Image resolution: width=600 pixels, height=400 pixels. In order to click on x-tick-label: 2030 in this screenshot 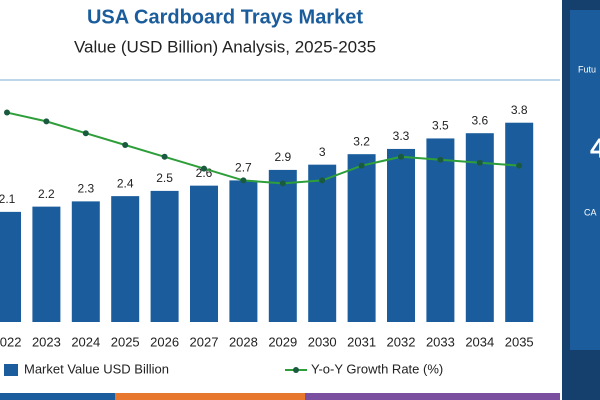, I will do `click(322, 341)`.